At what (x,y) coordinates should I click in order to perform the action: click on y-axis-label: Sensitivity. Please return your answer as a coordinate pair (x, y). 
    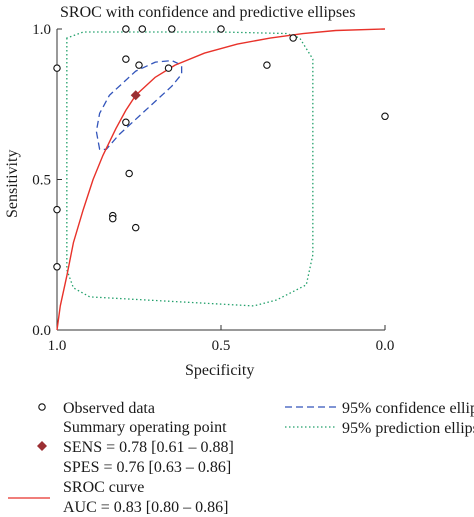
    Looking at the image, I should click on (12, 184).